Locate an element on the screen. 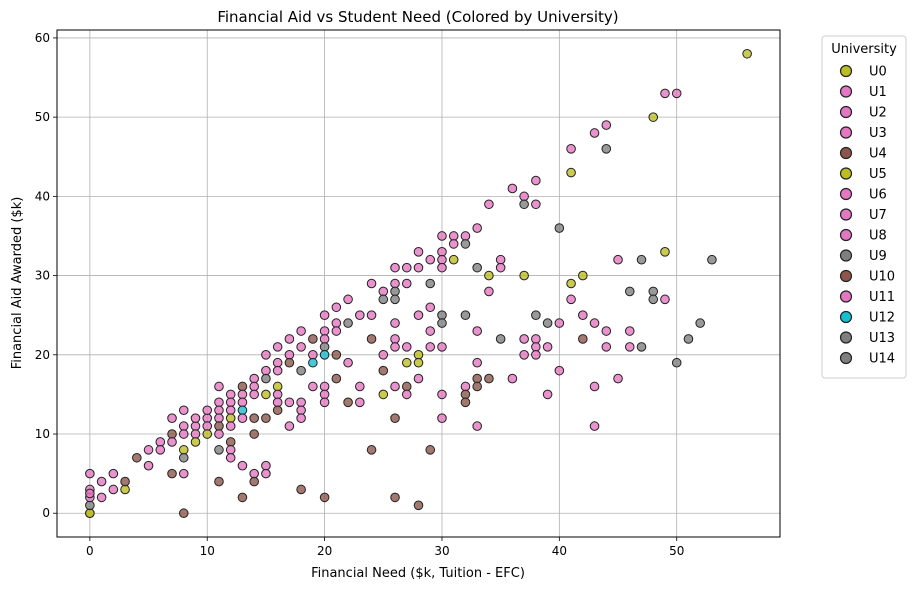 Image resolution: width=914 pixels, height=590 pixels. y-tick-label: 50 is located at coordinates (42, 117).